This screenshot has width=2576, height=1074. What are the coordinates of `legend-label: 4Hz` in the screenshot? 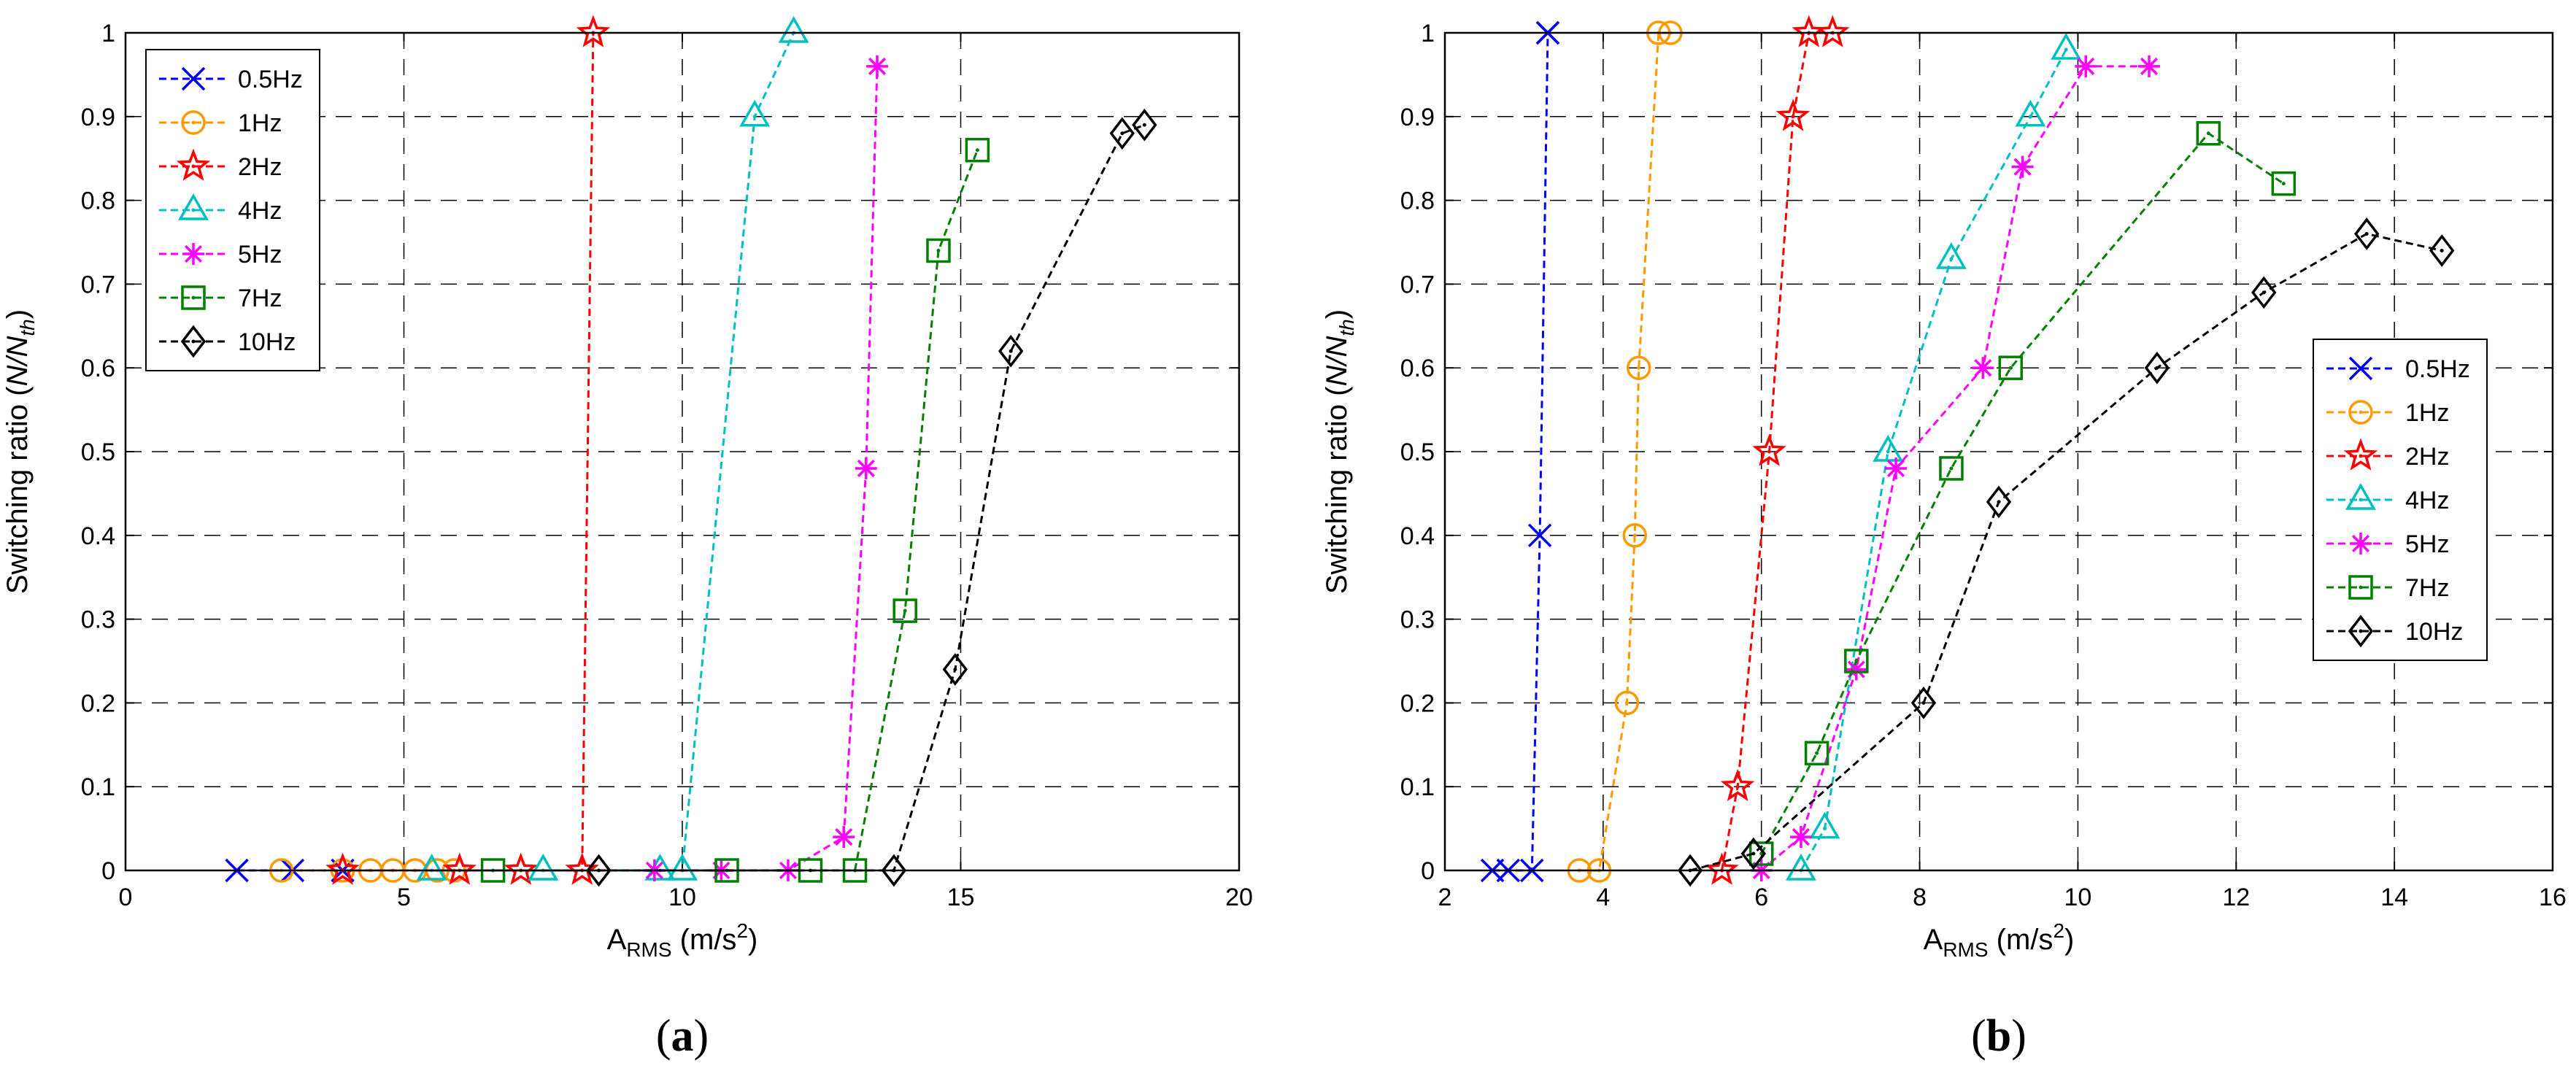 It's located at (260, 211).